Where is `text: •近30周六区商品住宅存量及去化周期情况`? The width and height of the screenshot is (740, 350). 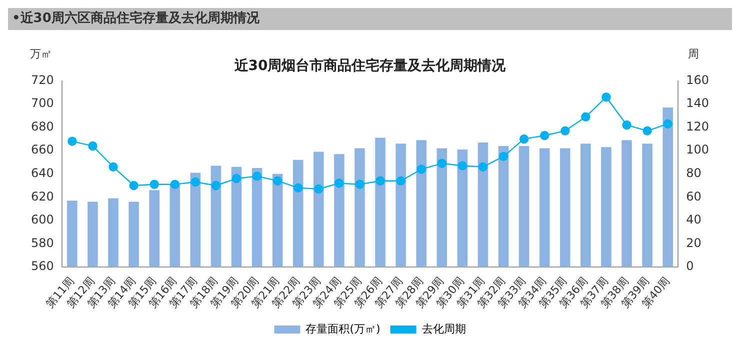 text: •近30周六区商品住宅存量及去化周期情况 is located at coordinates (370, 19).